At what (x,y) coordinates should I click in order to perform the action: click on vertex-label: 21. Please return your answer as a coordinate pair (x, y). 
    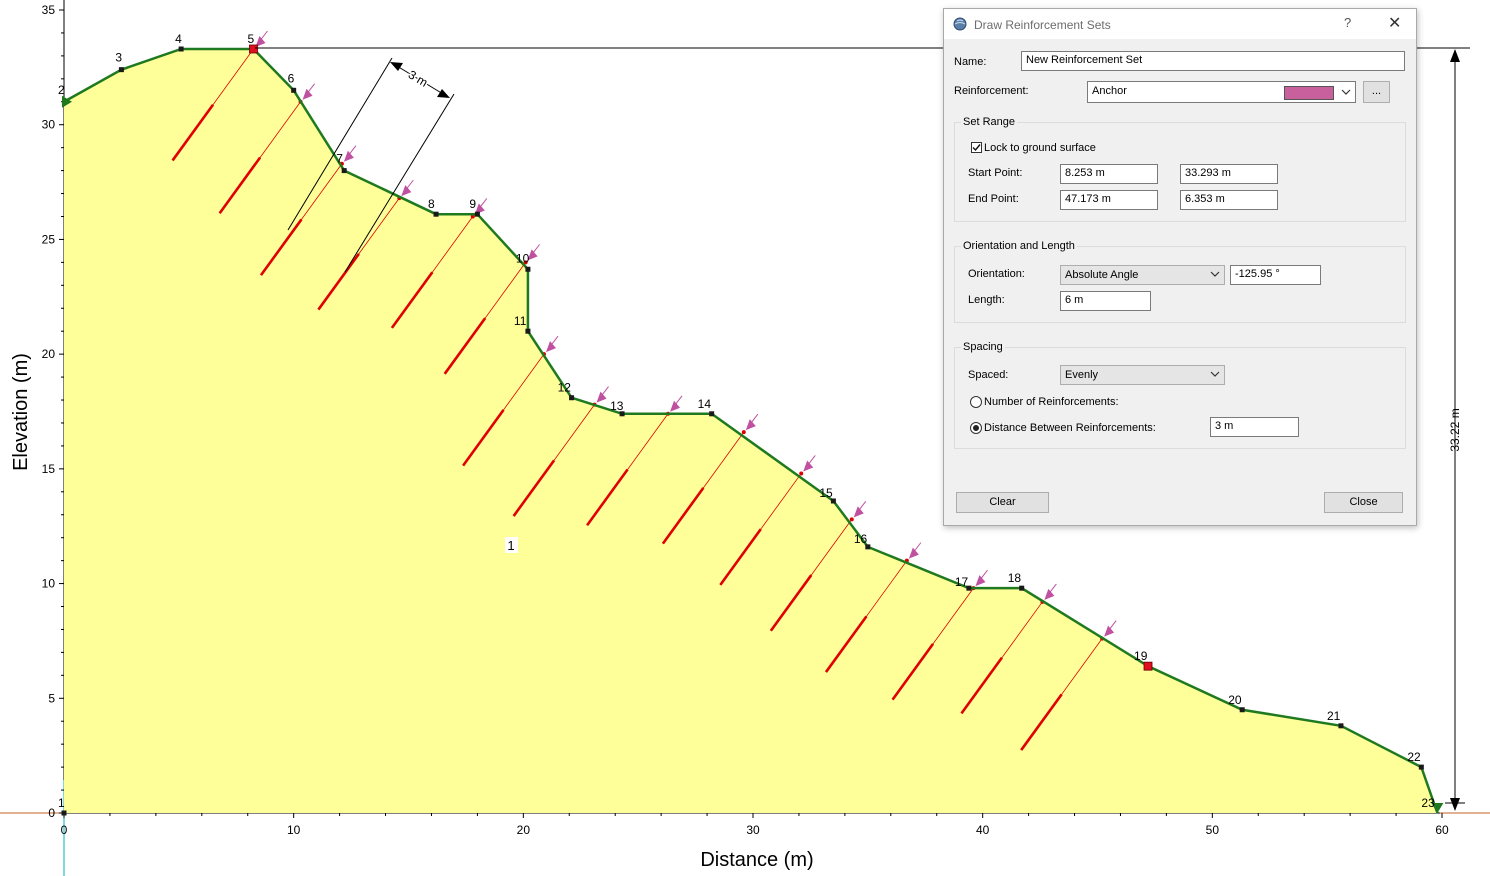
    Looking at the image, I should click on (1334, 716).